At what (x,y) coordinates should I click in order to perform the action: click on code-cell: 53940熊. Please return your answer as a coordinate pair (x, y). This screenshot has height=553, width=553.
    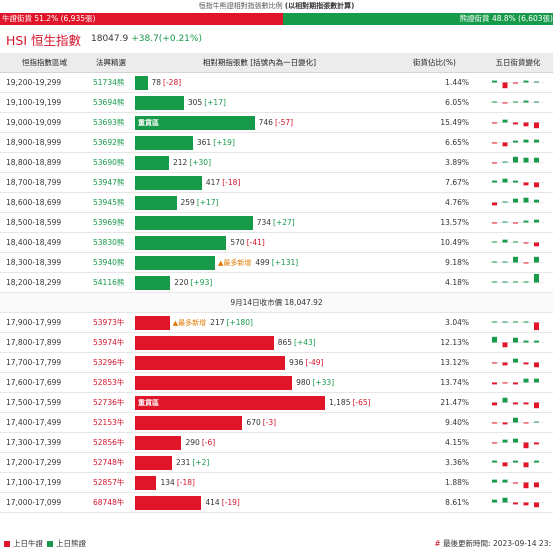
    Looking at the image, I should click on (111, 262).